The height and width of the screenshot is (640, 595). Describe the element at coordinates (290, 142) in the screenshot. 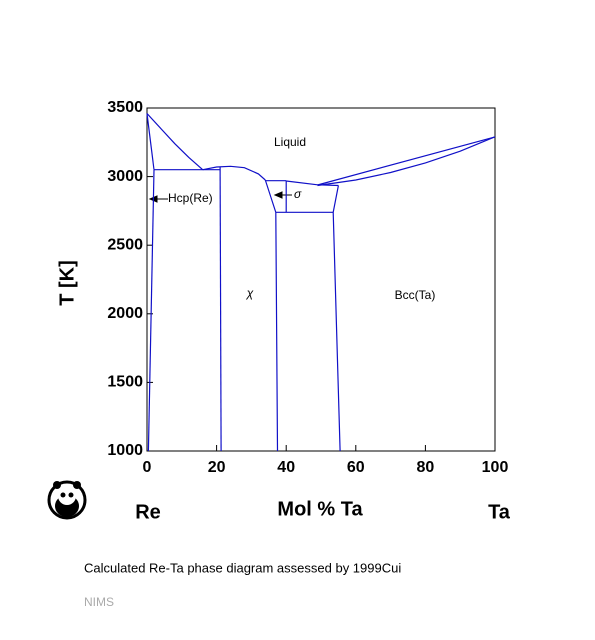

I see `region-label: Liquid` at that location.